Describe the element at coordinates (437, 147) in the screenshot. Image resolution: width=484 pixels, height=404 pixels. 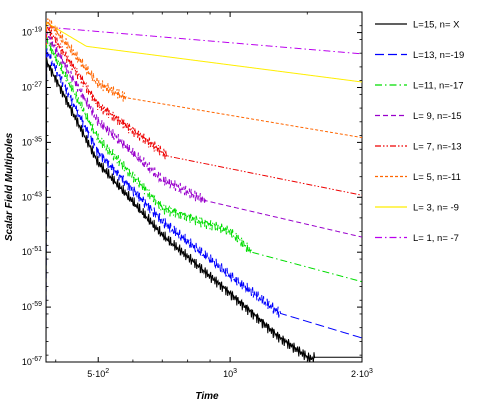
I see `legend-label: L= 7, n=-13` at that location.